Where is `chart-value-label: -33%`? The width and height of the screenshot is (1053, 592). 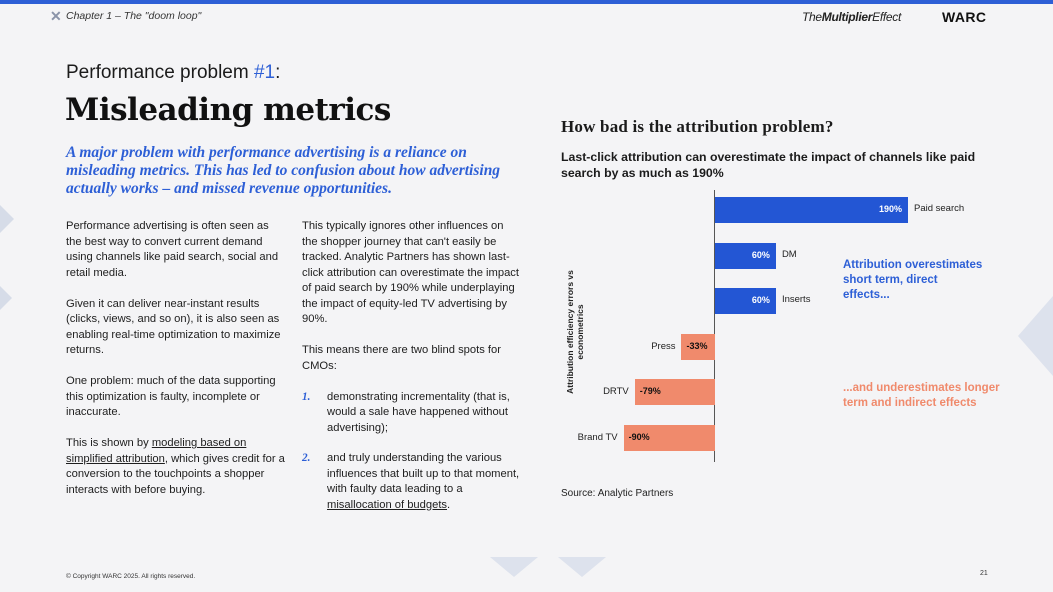
chart-value-label: -33% is located at coordinates (697, 345).